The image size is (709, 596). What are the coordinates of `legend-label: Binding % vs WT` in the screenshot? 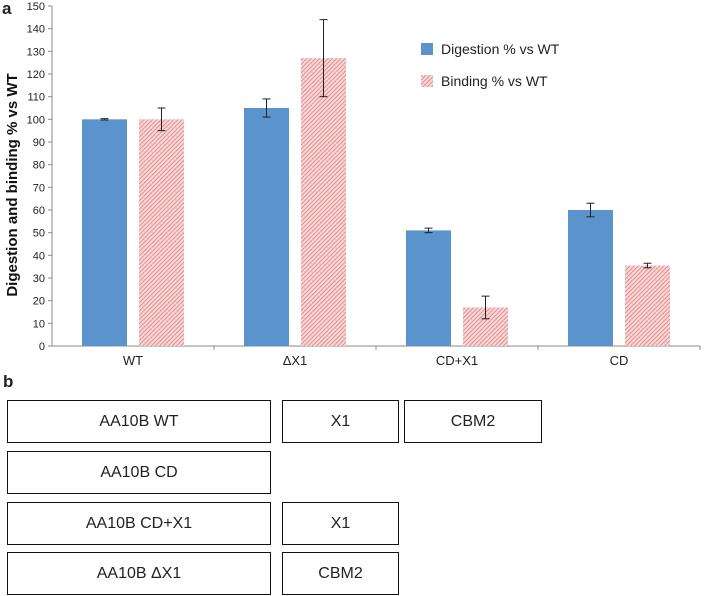 It's located at (494, 81).